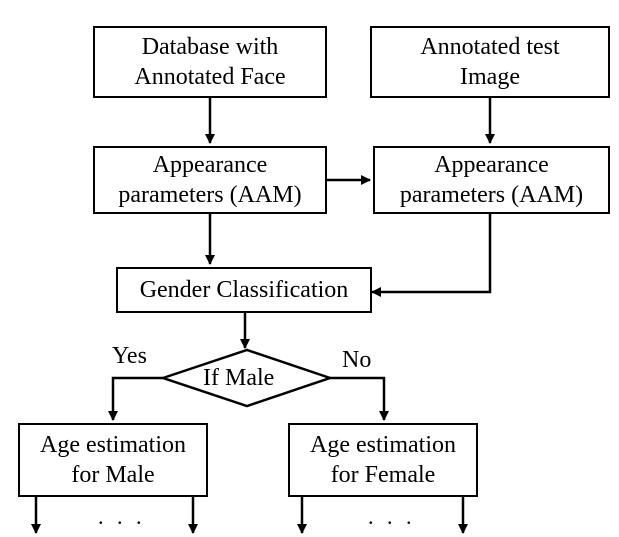  I want to click on arrow-no-branch, so click(359, 398).